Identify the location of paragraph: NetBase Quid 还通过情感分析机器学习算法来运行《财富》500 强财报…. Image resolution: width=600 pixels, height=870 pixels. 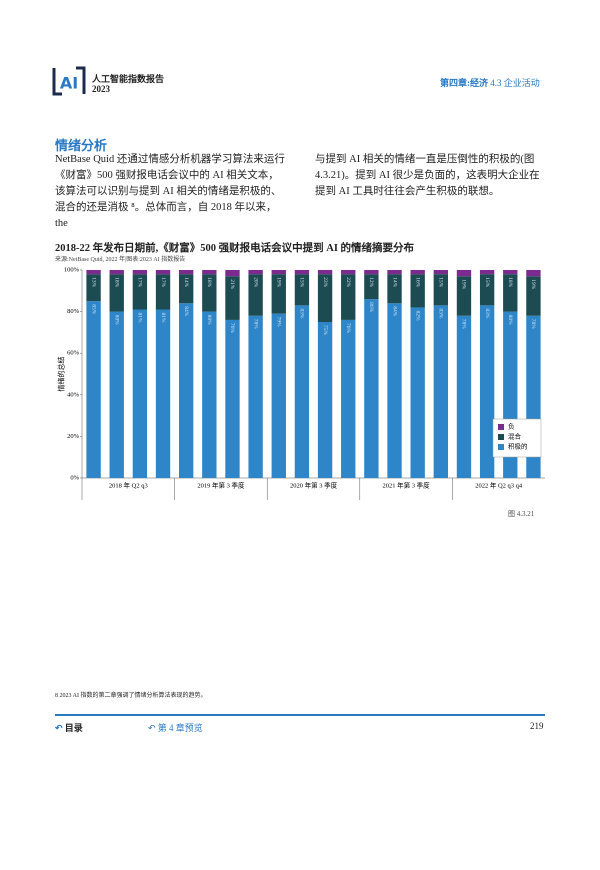
(170, 191).